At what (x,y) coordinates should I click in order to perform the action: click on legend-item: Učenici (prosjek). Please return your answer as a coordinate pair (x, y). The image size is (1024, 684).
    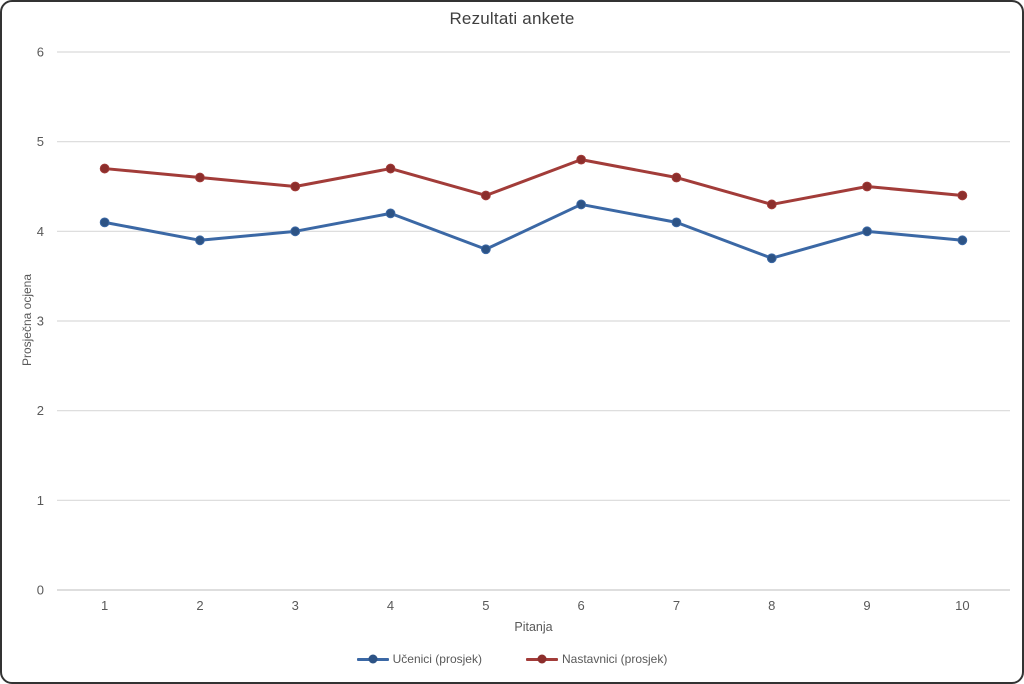
    Looking at the image, I should click on (419, 659).